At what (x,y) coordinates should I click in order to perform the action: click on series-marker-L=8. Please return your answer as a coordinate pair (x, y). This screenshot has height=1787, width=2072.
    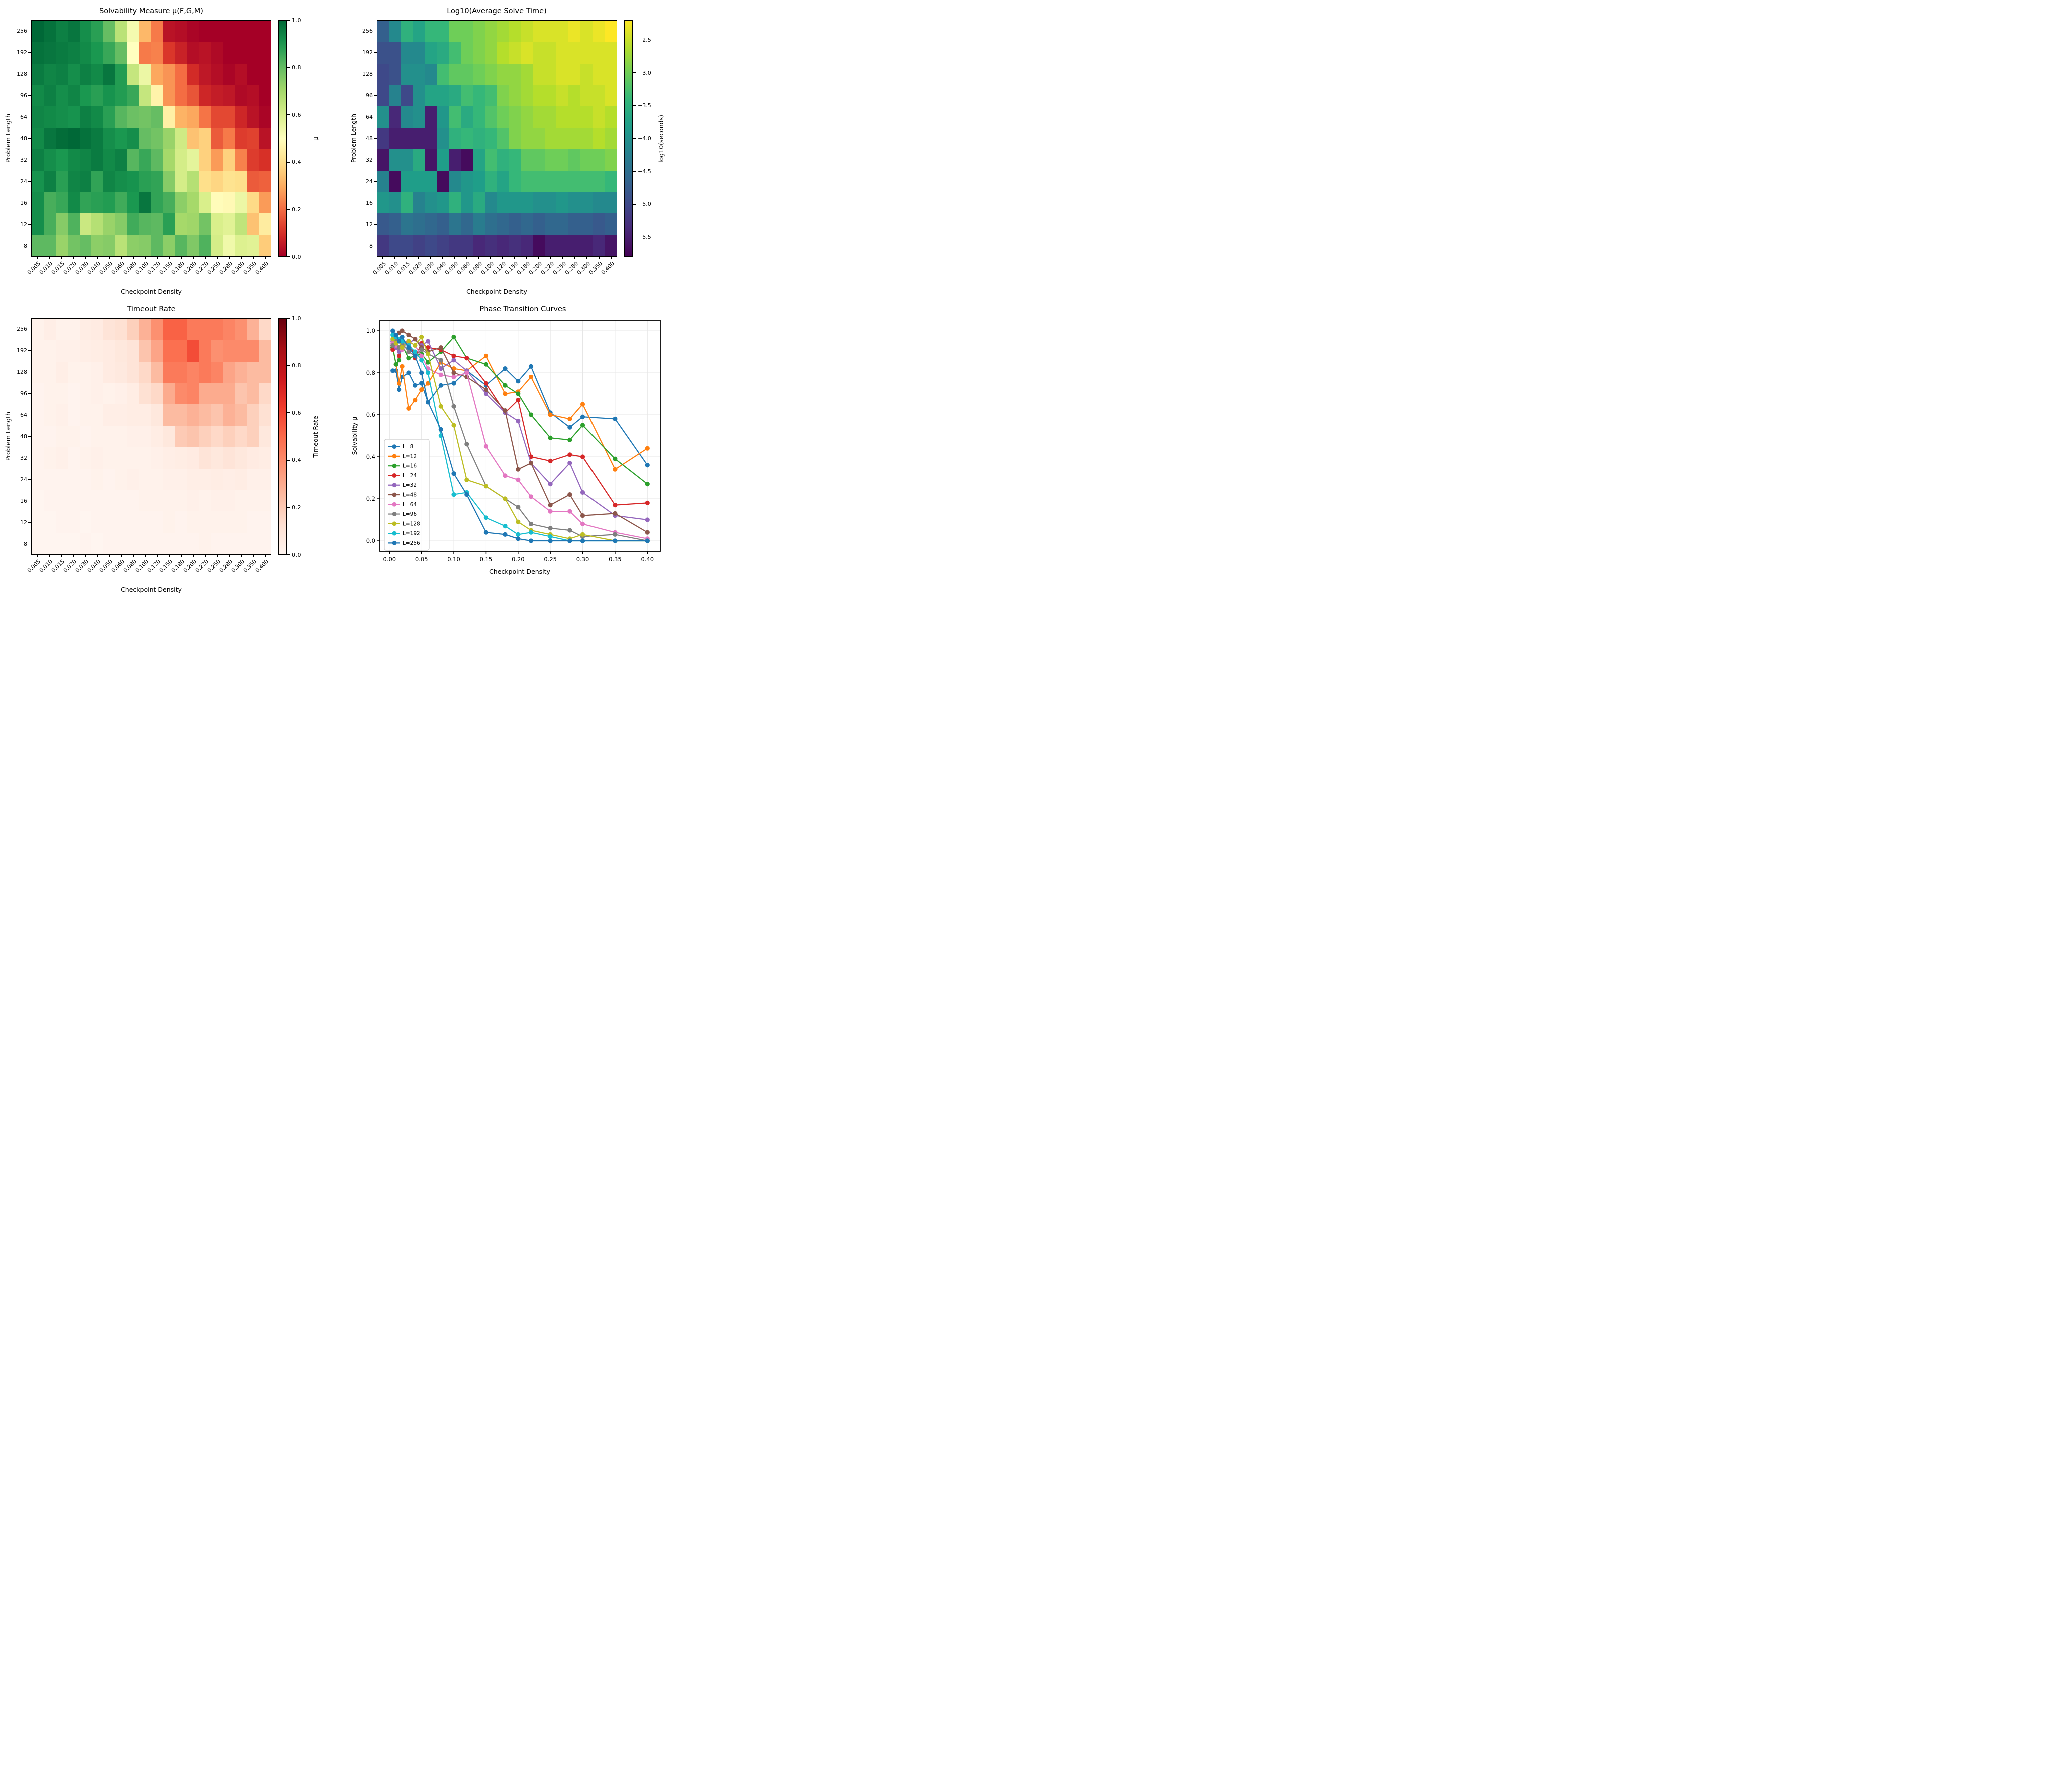
    Looking at the image, I should click on (569, 427).